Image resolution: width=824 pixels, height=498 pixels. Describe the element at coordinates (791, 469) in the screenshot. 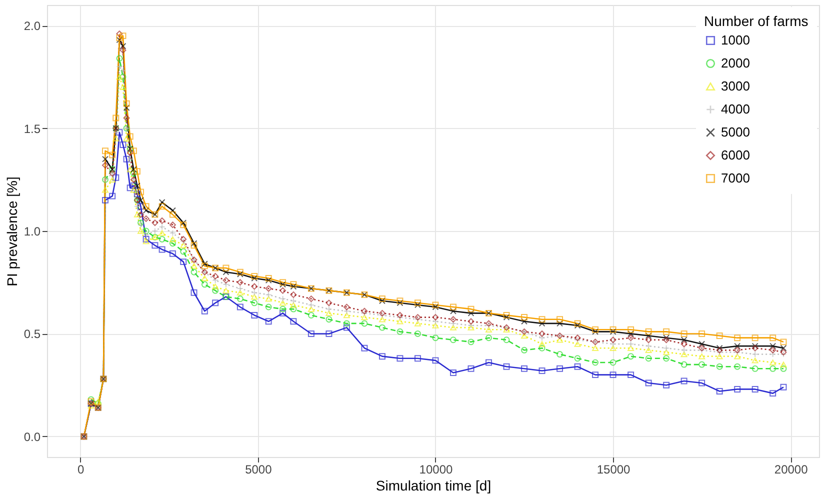

I see `x-tick-label: 20000` at that location.